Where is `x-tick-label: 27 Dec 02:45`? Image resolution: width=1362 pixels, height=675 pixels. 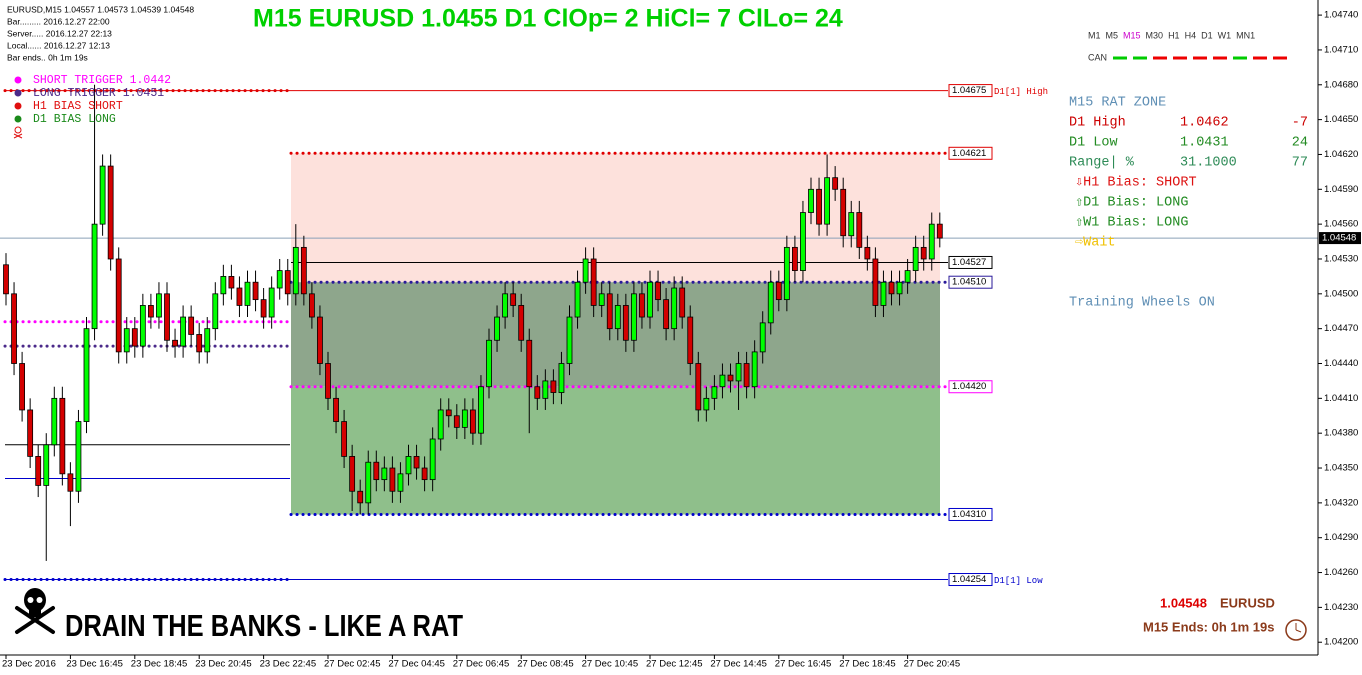
x-tick-label: 27 Dec 02:45 is located at coordinates (352, 664).